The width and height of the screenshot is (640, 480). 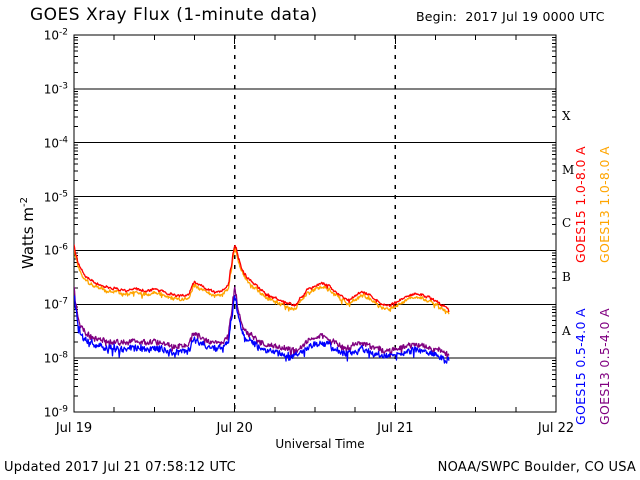 What do you see at coordinates (120, 467) in the screenshot?
I see `updated-timestamp: Updated 2017 Jul 21 07:58:12 UTC` at bounding box center [120, 467].